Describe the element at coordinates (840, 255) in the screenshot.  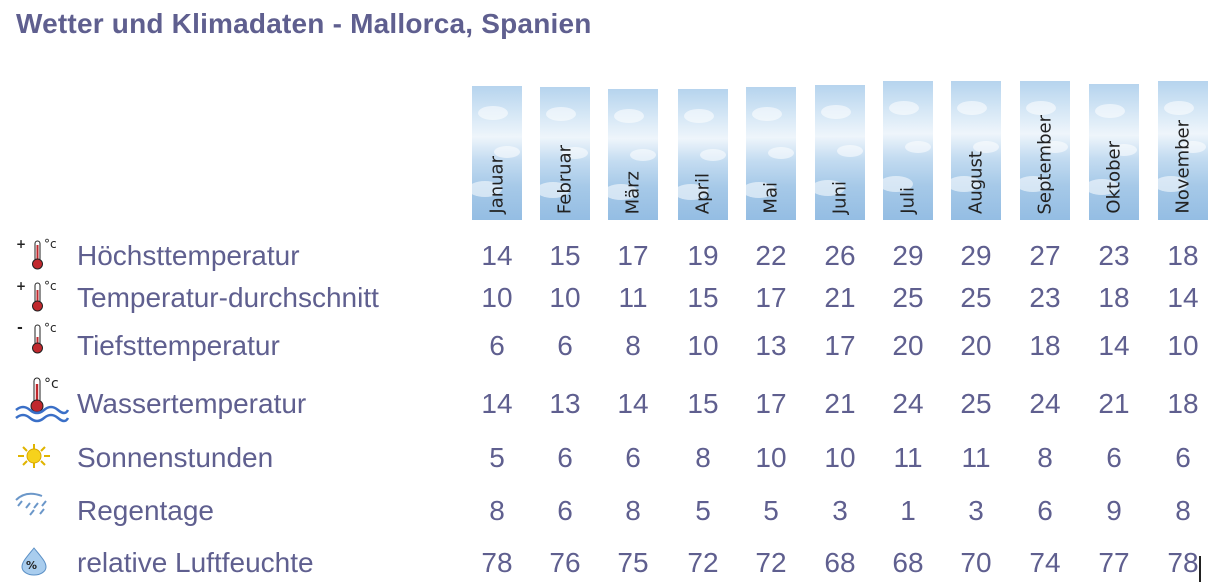
I see `table-cell: 26` at that location.